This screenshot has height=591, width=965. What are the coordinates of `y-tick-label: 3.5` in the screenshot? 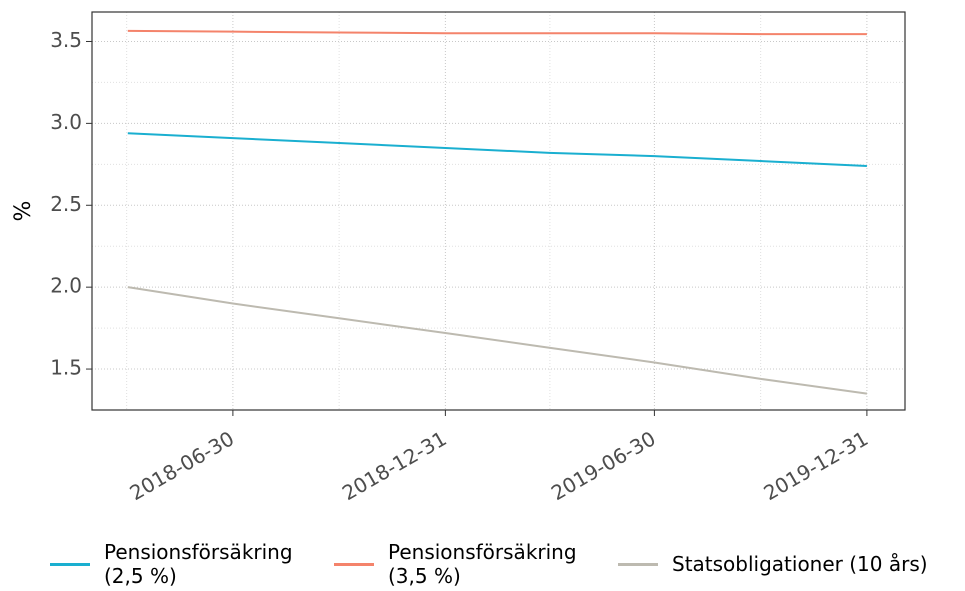 It's located at (66, 40).